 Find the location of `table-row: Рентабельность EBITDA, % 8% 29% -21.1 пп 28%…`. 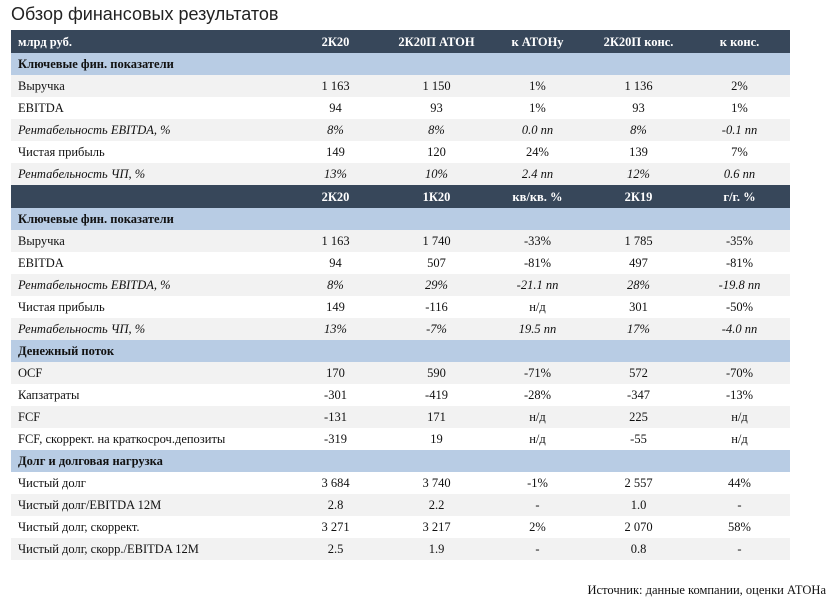

table-row: Рентабельность EBITDA, % 8% 29% -21.1 пп 28%… is located at coordinates (400, 285).